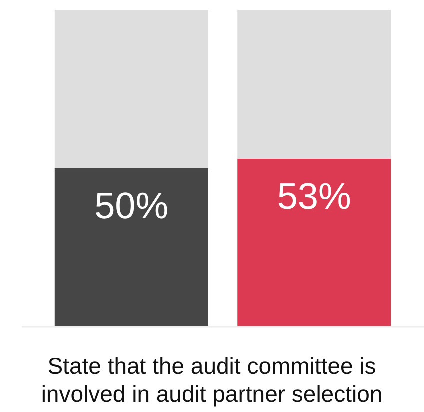 The height and width of the screenshot is (412, 424). I want to click on x-axis-title: State that the audit committee is involved in audit partner selection, so click(212, 380).